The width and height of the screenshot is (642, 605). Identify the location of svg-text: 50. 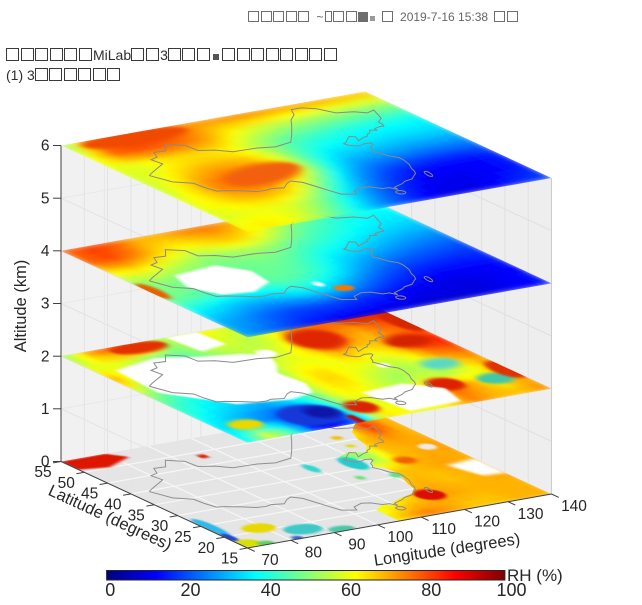
(67, 483).